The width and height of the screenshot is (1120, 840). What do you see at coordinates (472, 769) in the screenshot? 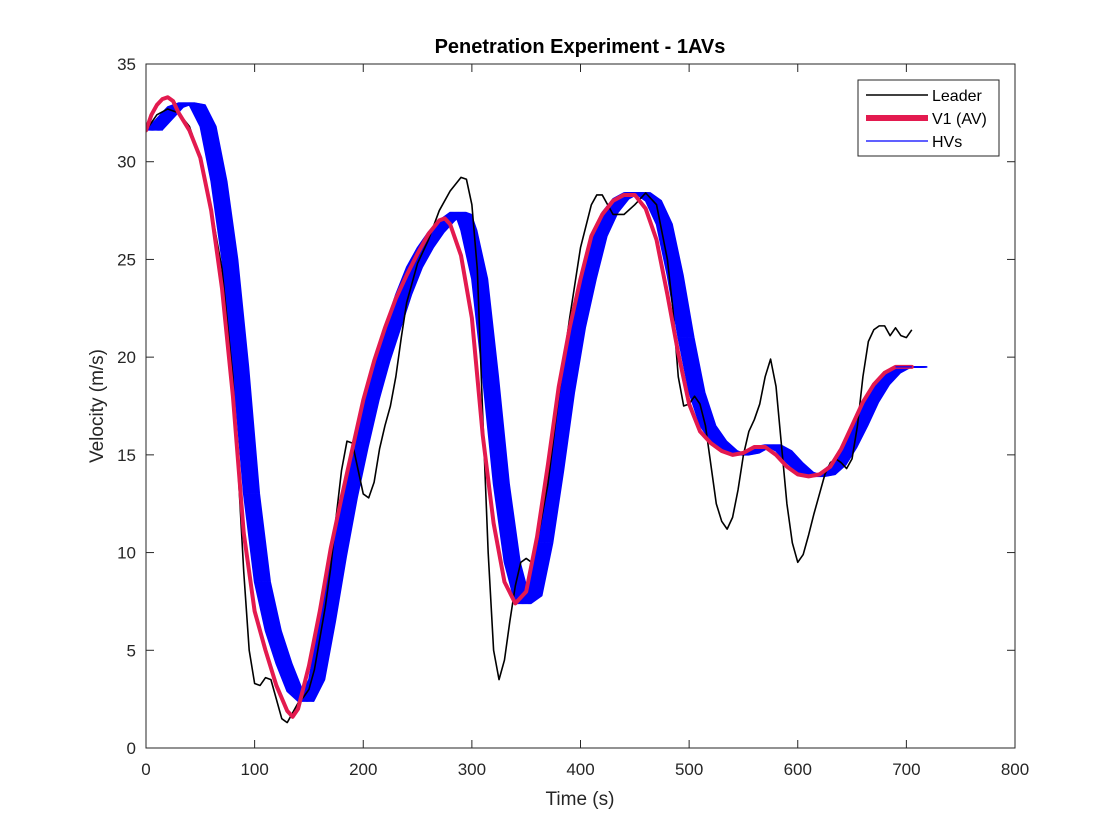
I see `x-tick-label: 300` at bounding box center [472, 769].